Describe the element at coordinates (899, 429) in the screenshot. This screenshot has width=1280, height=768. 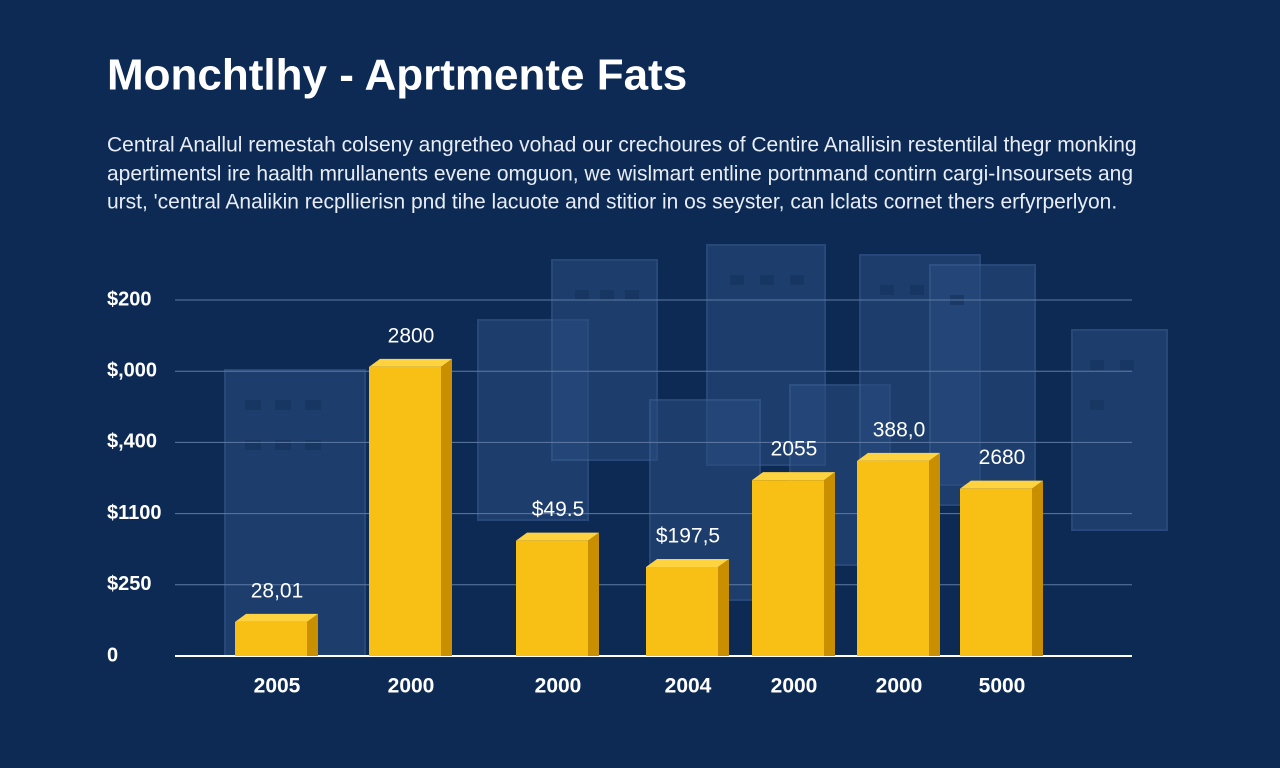
I see `bar-annotation: 388,0` at that location.